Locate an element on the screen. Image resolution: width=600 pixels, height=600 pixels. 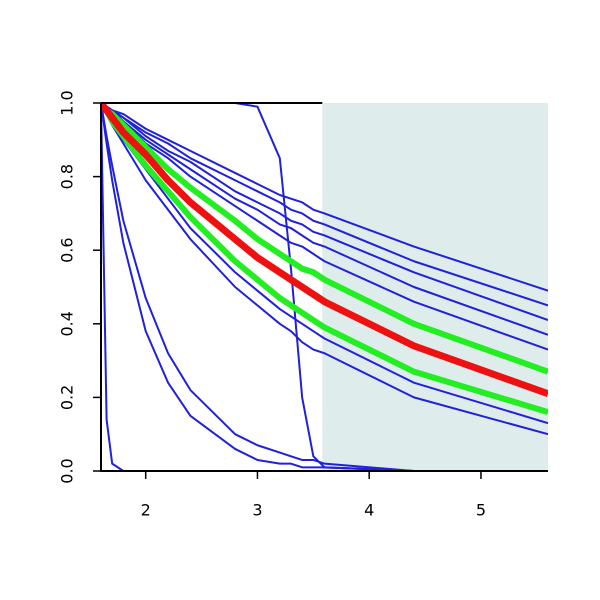
x-tick-label: 5 is located at coordinates (481, 510).